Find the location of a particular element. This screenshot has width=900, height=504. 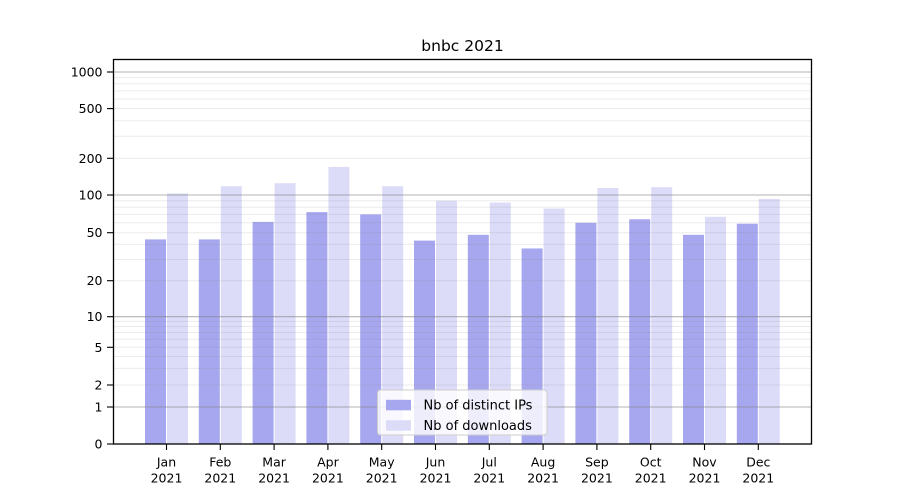

x-tick-label-mar: Mar 2021 is located at coordinates (274, 470).